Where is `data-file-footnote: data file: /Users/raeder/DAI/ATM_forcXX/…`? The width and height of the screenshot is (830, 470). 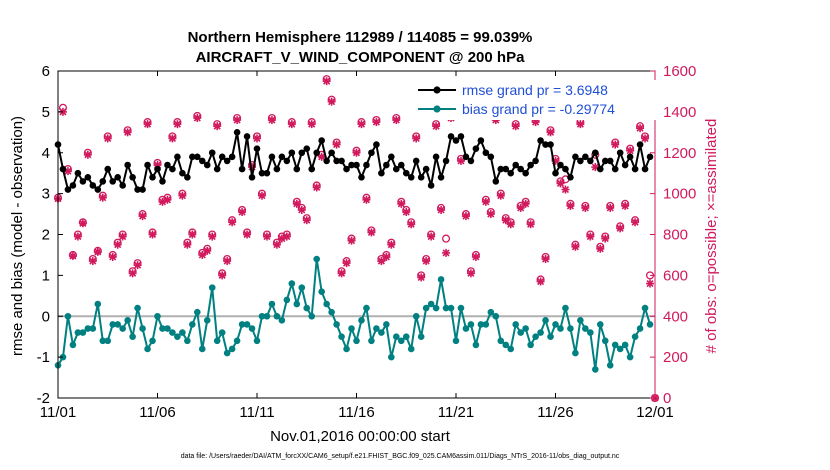
data-file-footnote: data file: /Users/raeder/DAI/ATM_forcXX/… is located at coordinates (400, 456).